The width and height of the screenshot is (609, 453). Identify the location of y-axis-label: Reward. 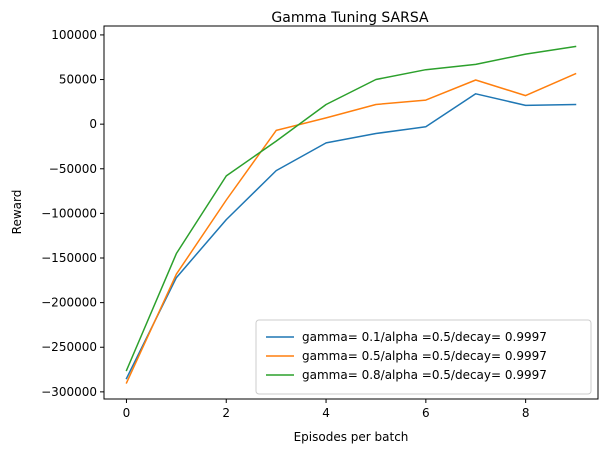
(17, 212).